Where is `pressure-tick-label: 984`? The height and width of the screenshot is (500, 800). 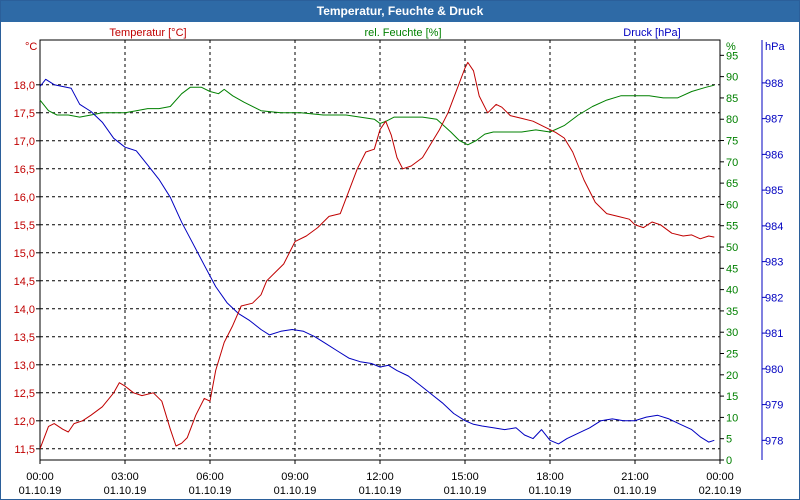 pressure-tick-label: 984 is located at coordinates (774, 227).